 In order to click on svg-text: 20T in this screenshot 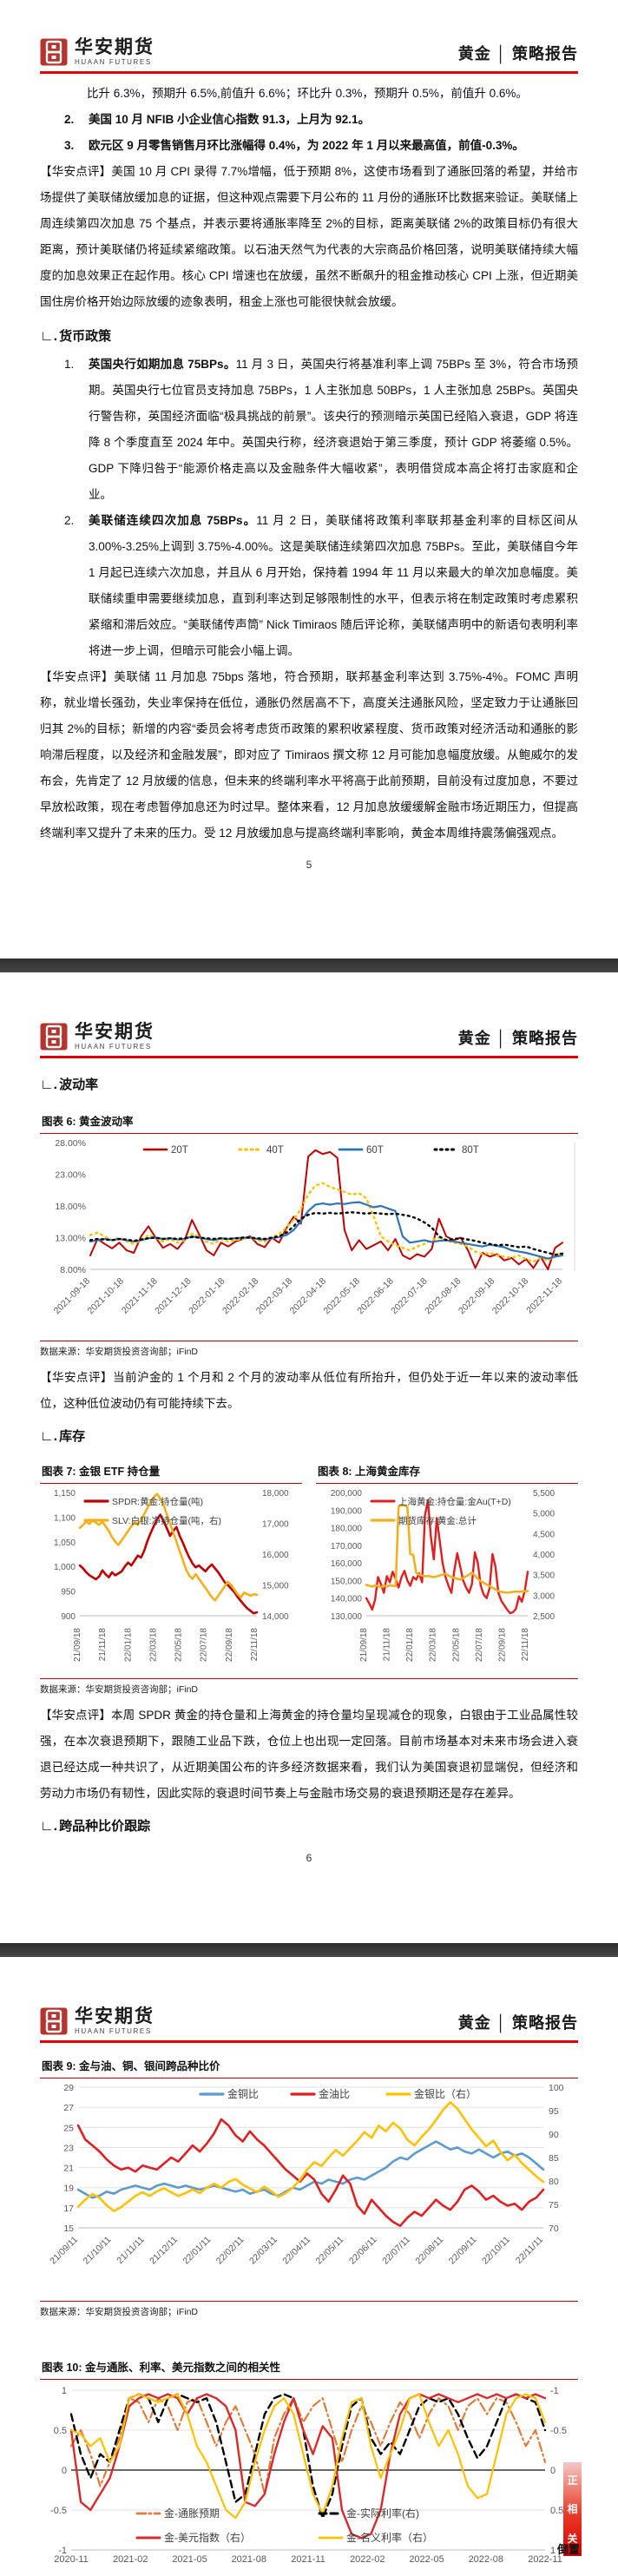, I will do `click(179, 1150)`.